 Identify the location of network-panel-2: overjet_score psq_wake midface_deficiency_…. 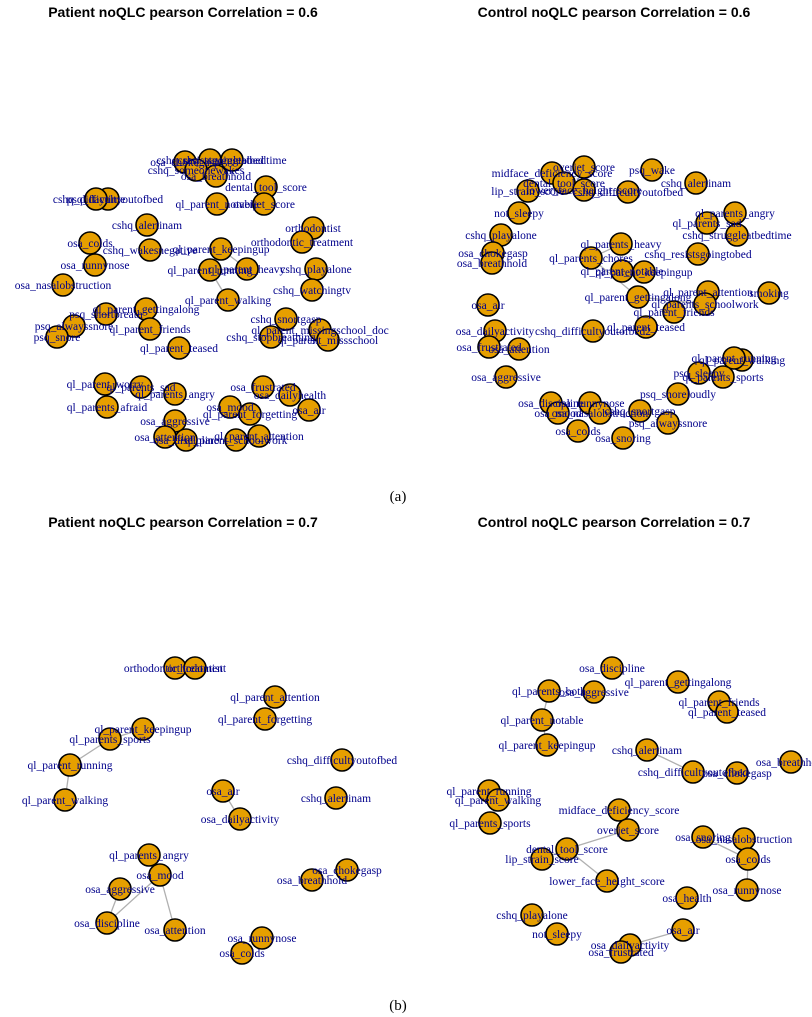
(624, 302).